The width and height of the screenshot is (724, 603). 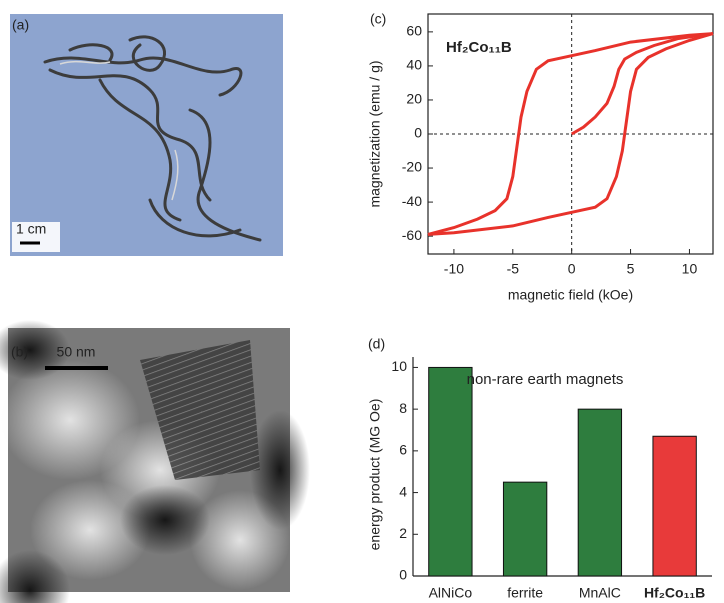 I want to click on y-tick-label: 60, so click(x=414, y=31).